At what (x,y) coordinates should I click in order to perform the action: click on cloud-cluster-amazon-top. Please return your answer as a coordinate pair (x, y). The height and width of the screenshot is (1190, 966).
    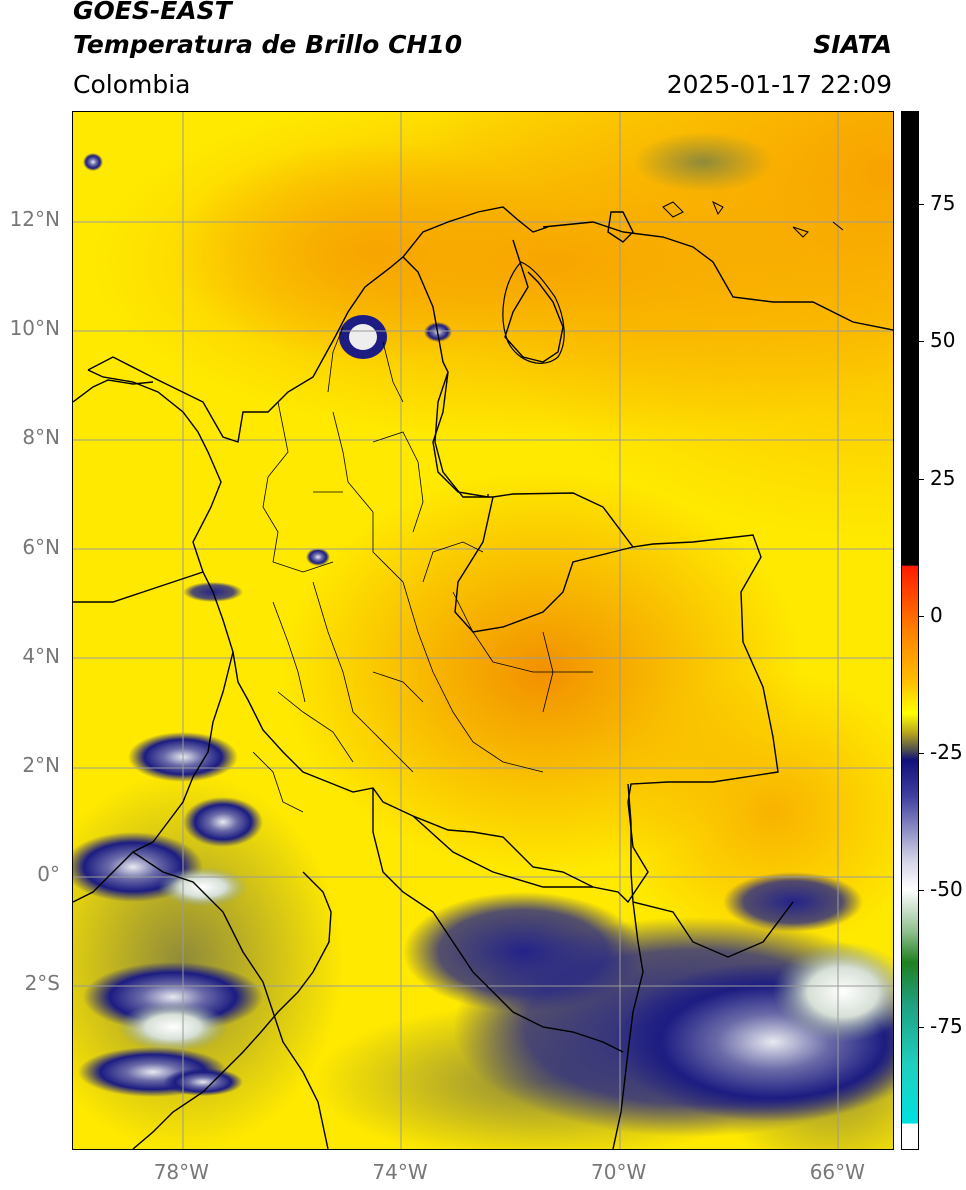
    Looking at the image, I should click on (833, 992).